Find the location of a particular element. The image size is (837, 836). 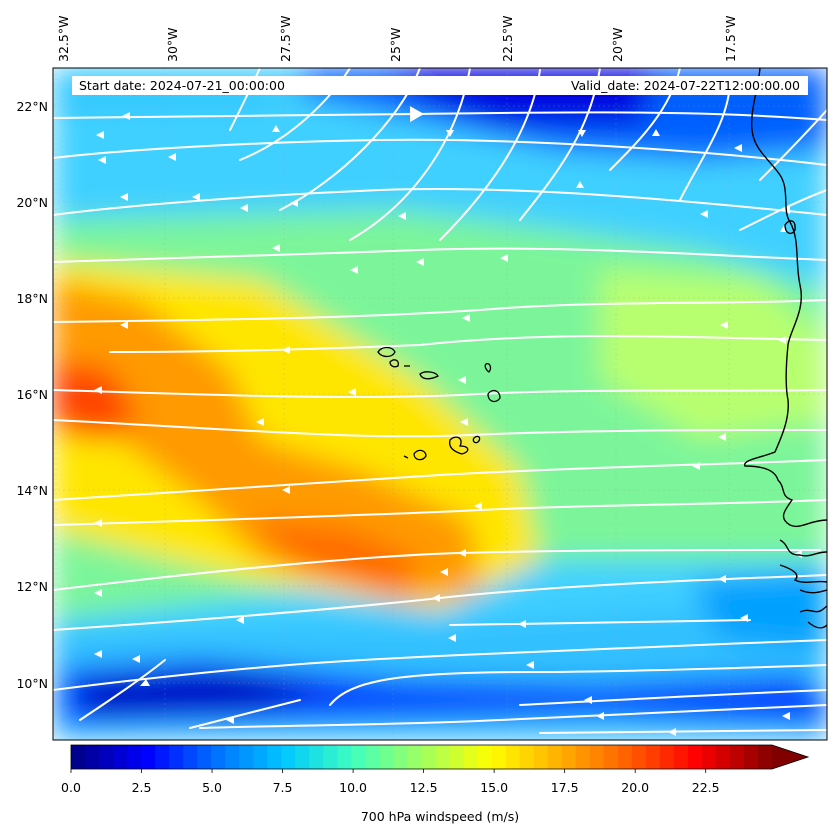

colorbar-tick-label: 22.5 is located at coordinates (706, 787).